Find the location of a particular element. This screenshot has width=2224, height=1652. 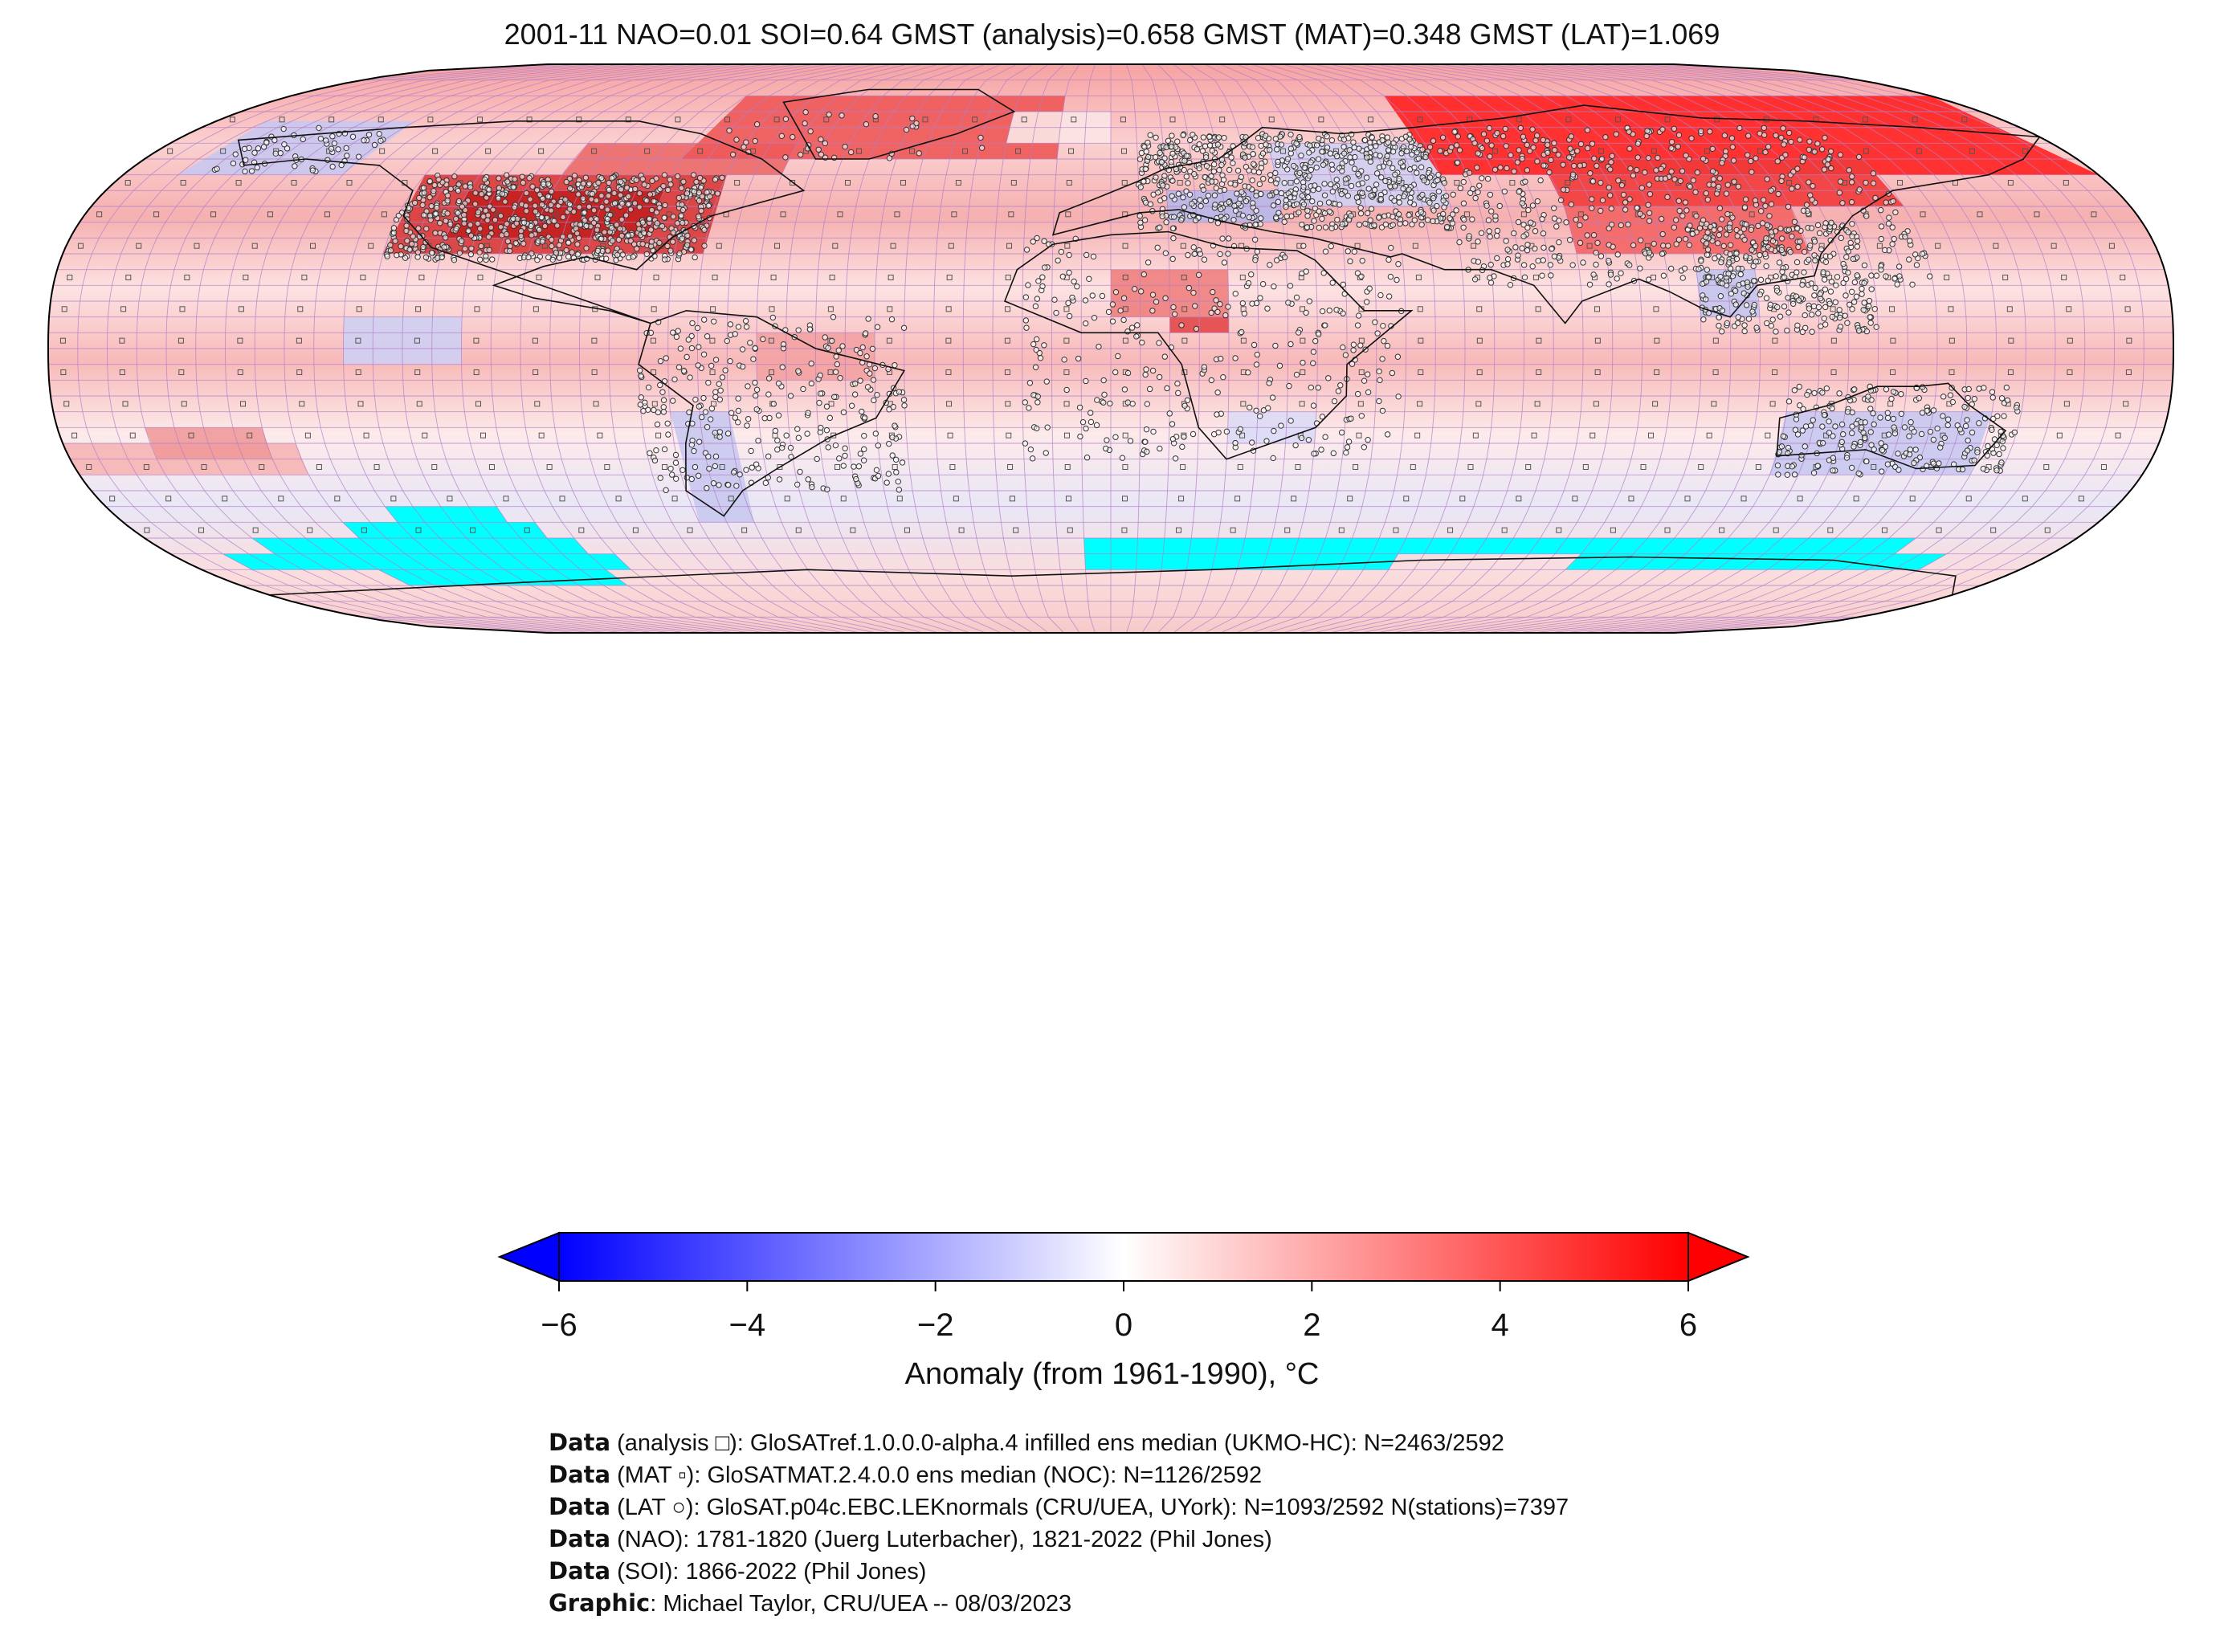

colorbar-gradient is located at coordinates (1123, 1257).